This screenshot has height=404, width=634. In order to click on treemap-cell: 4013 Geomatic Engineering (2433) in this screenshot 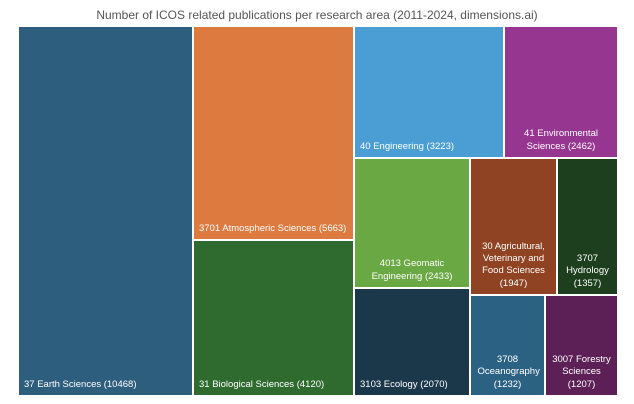, I will do `click(412, 223)`.